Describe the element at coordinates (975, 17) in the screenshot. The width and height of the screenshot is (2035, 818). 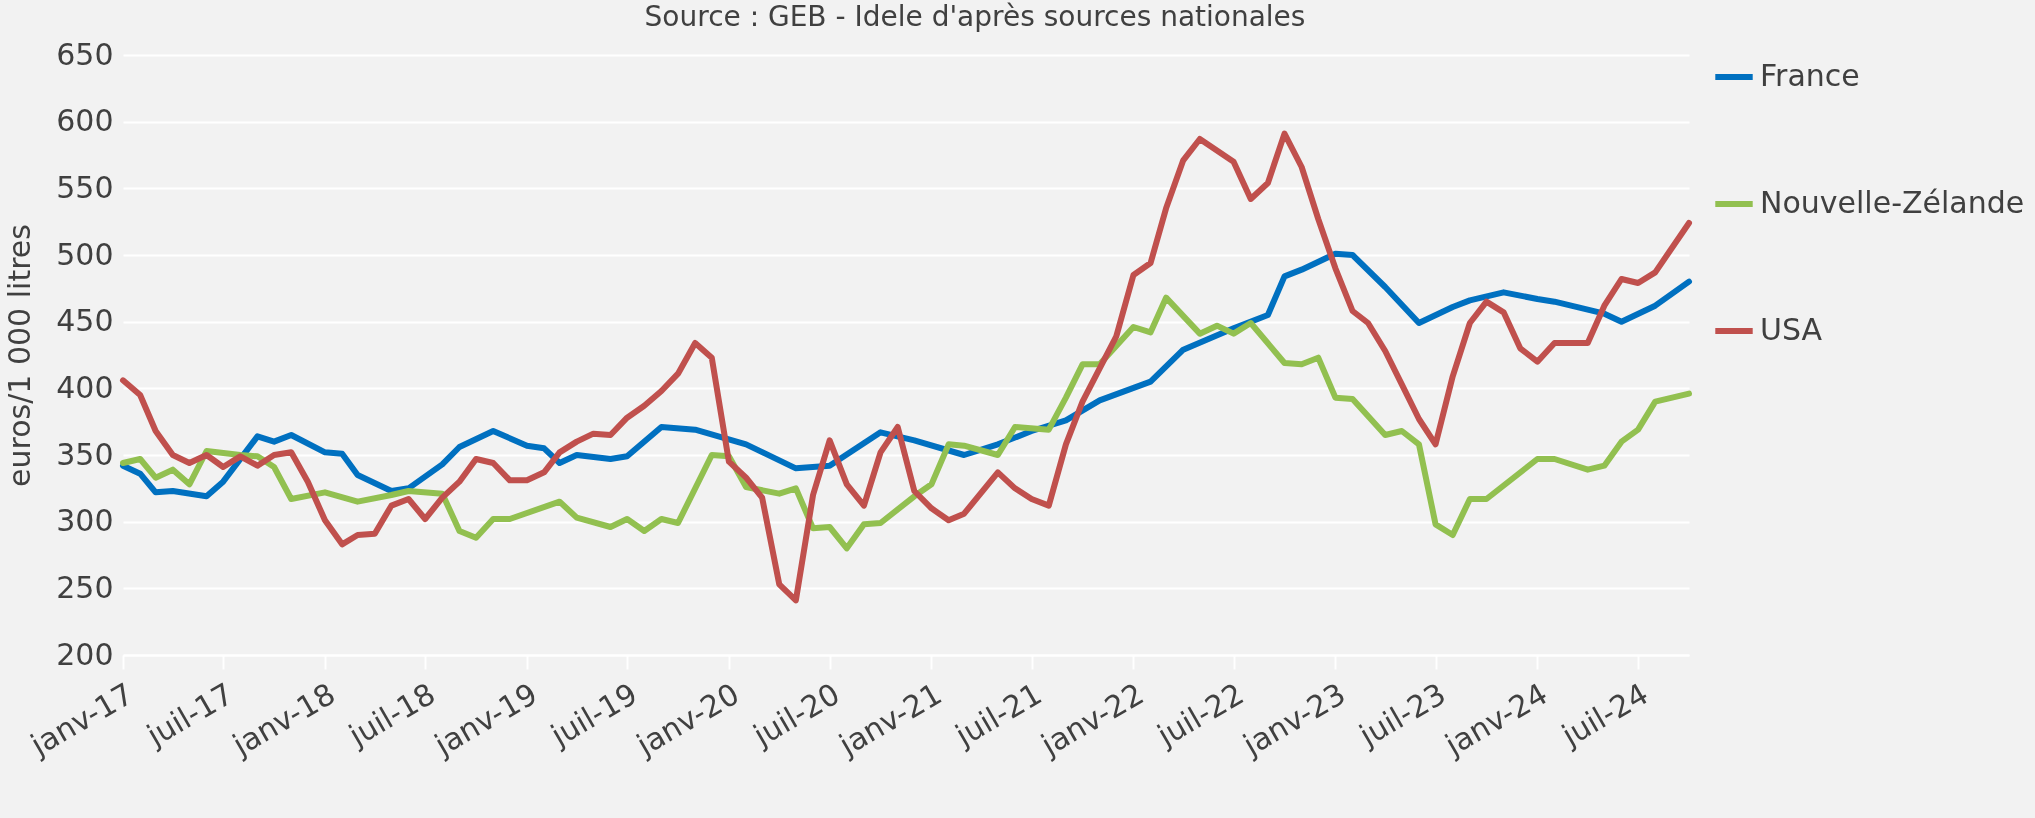
I see `source-note: Source : GEB - Idele d'après sources nationales` at that location.